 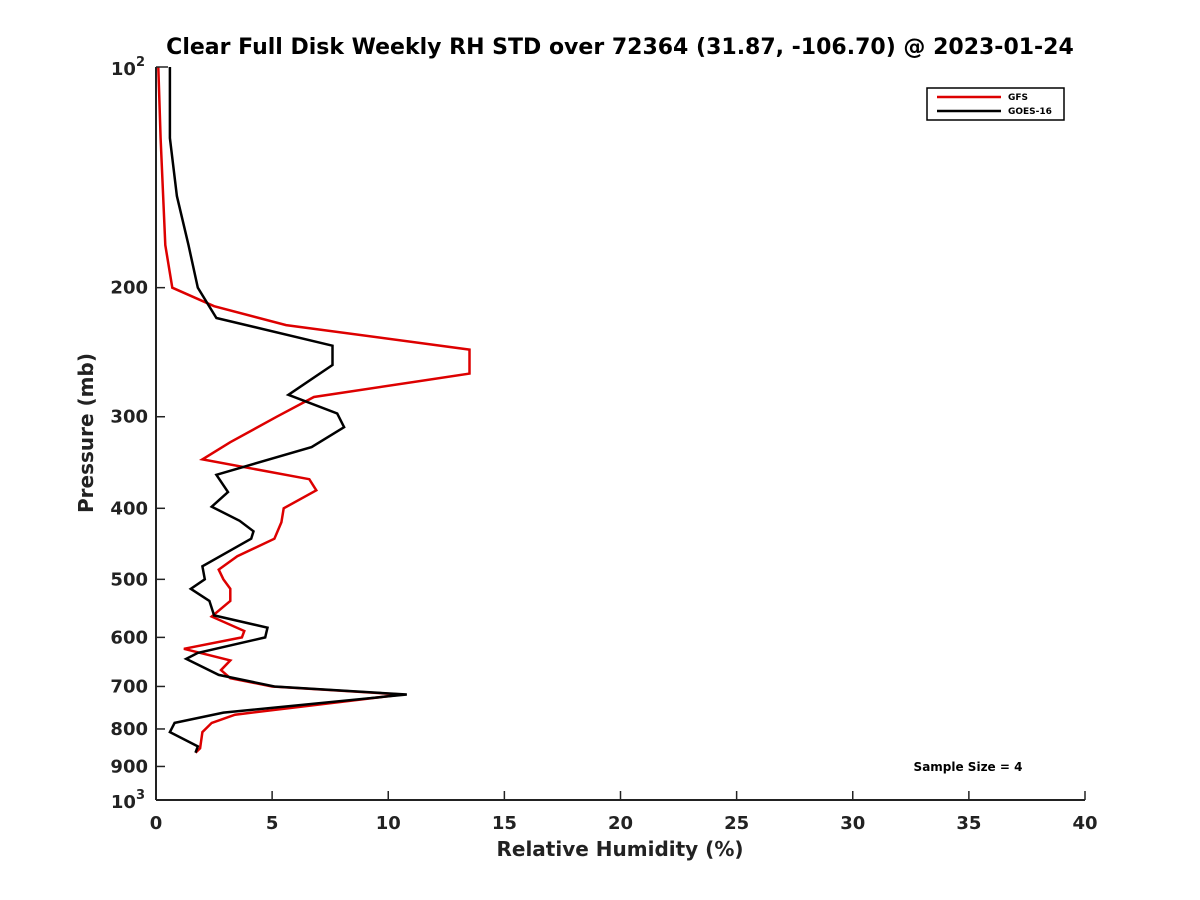 I want to click on legend-label-gfs: GFS, so click(x=1018, y=98).